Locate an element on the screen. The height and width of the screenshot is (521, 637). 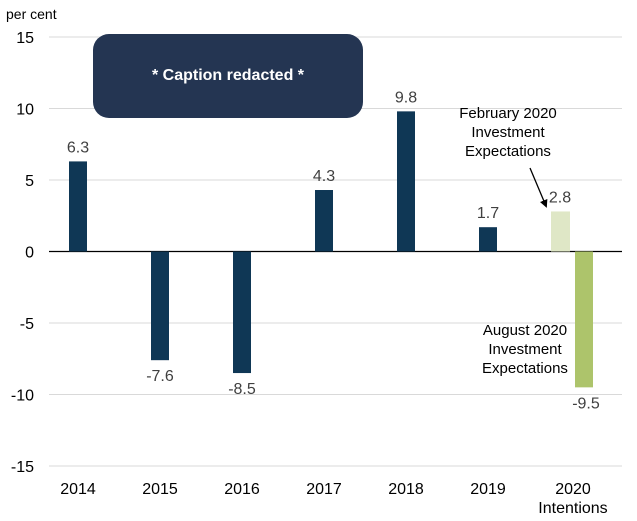
annotation-text-august: Investment is located at coordinates (525, 349).